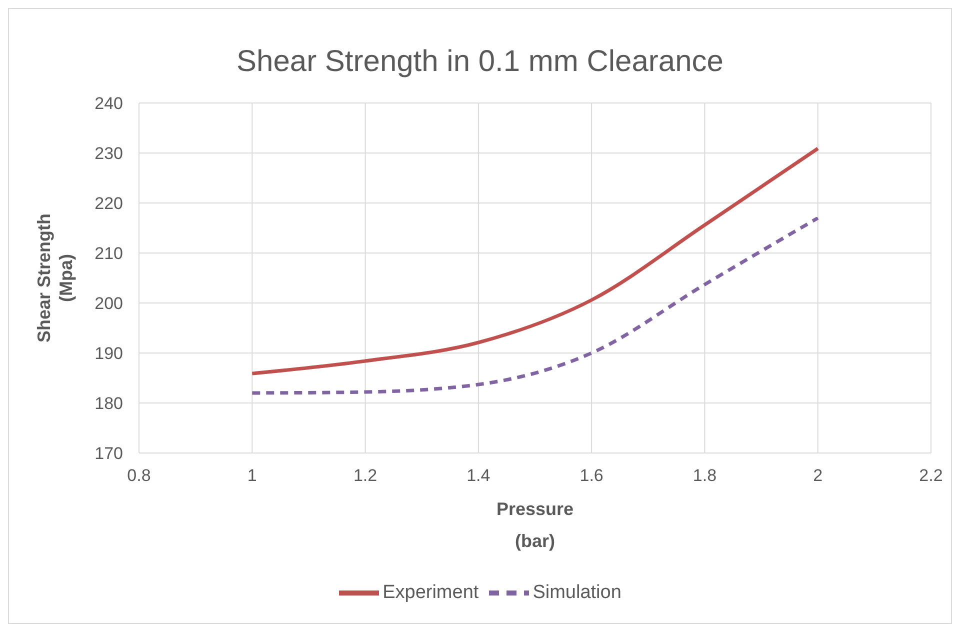  What do you see at coordinates (108, 254) in the screenshot?
I see `y-tick-label: 210` at bounding box center [108, 254].